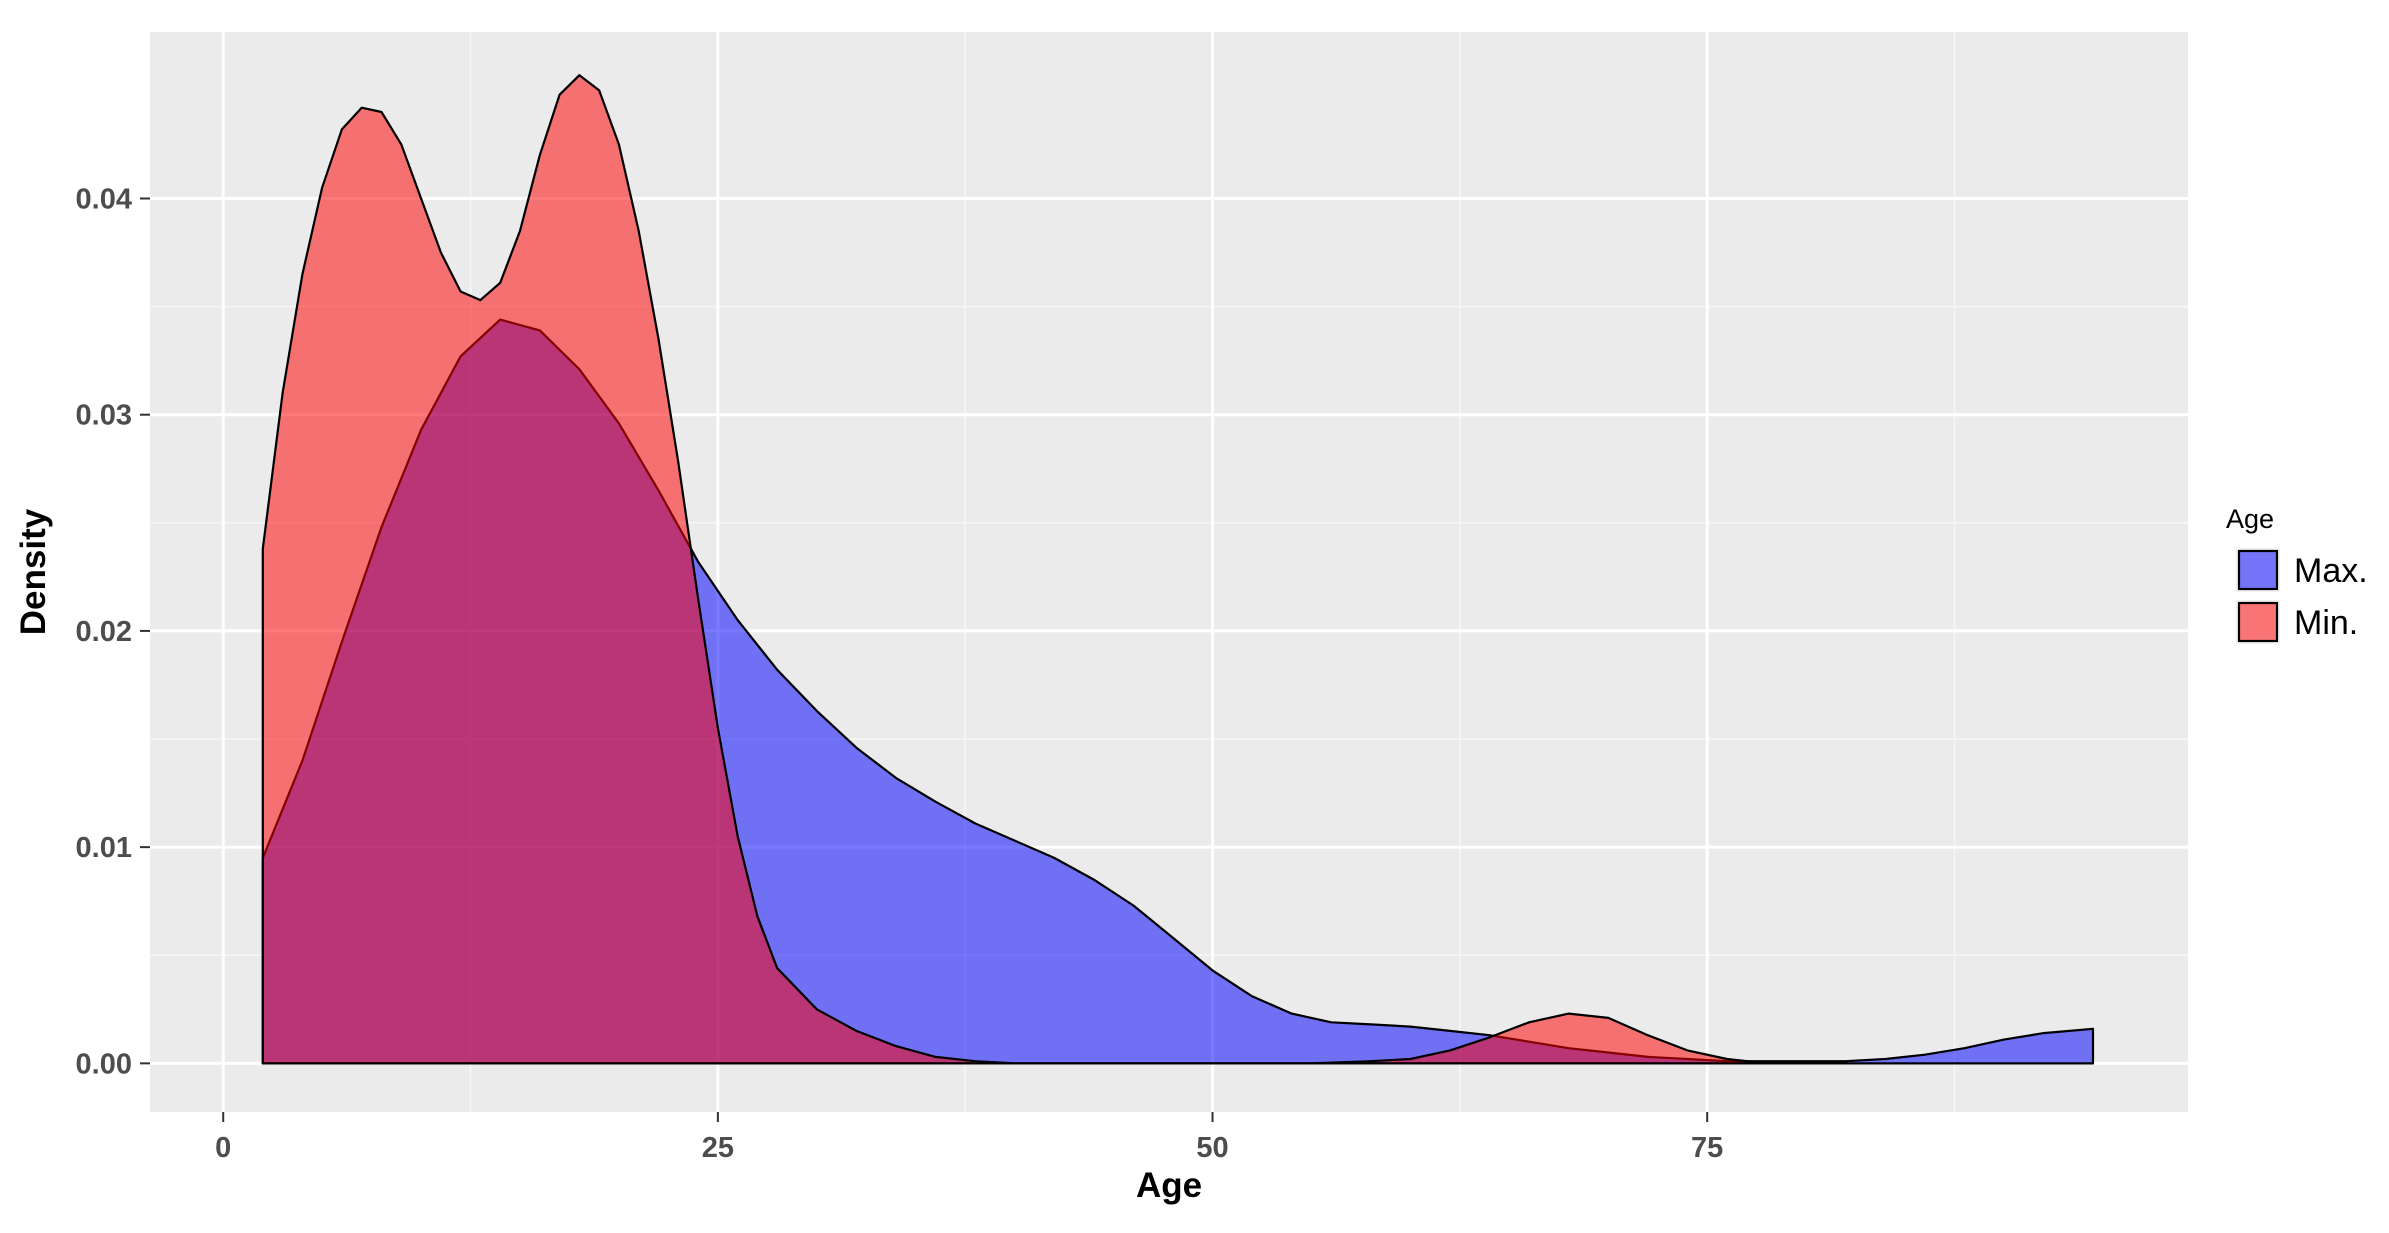  I want to click on y-tick-label: 0.00, so click(104, 1064).